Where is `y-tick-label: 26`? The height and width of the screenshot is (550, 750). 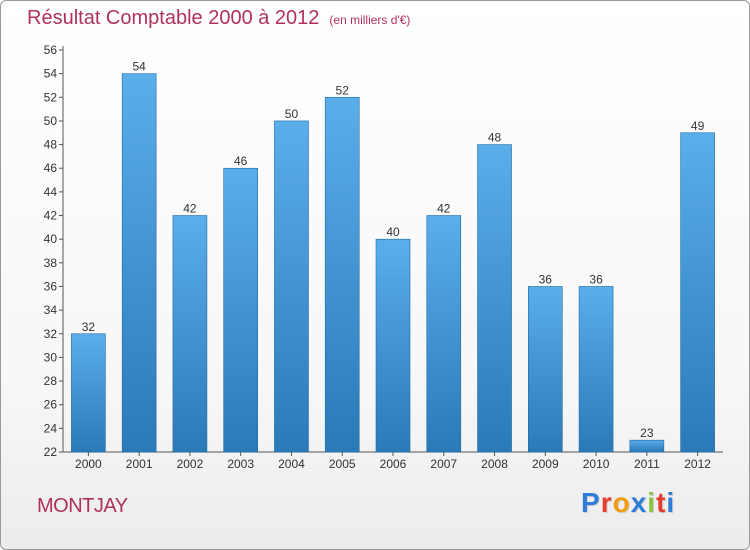 y-tick-label: 26 is located at coordinates (51, 405).